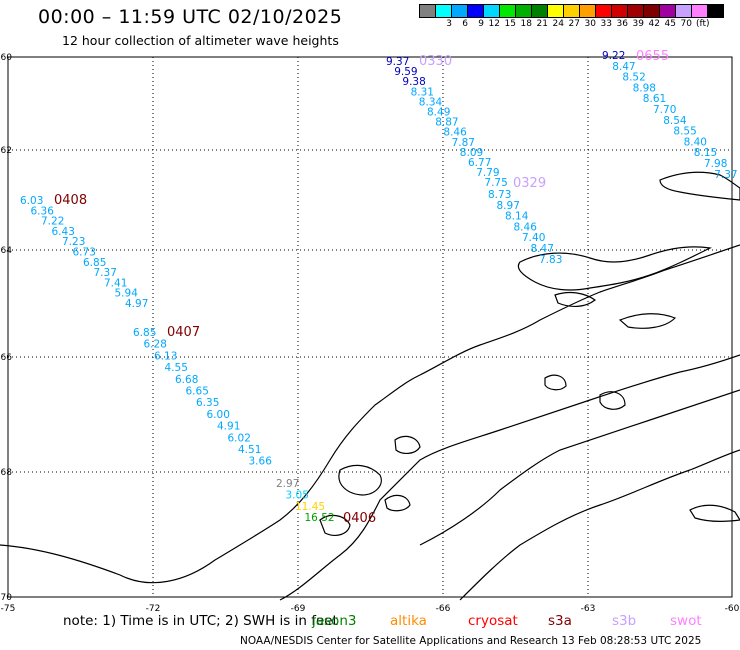  What do you see at coordinates (686, 621) in the screenshot?
I see `satellite-label-swot: swot` at bounding box center [686, 621].